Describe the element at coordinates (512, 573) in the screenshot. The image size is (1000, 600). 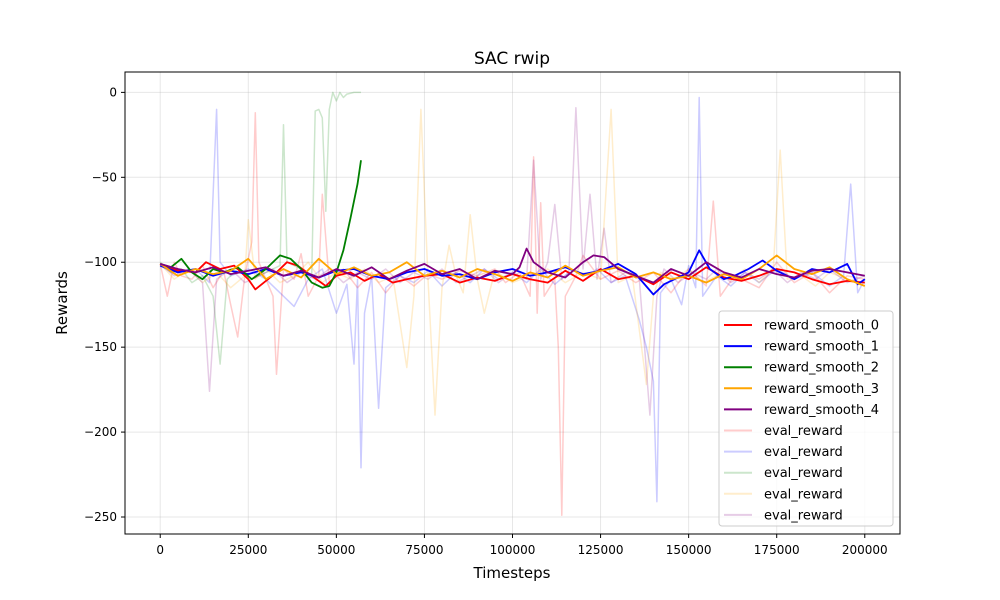
I see `x-axis-label: Timesteps` at that location.